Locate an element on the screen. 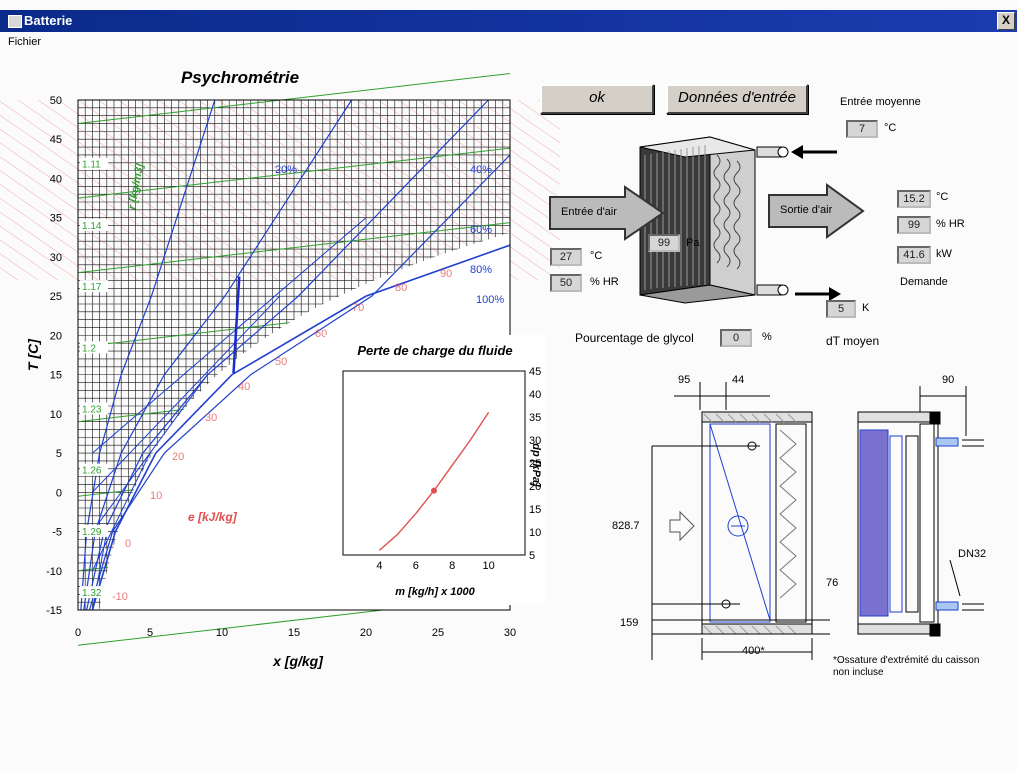  rh-label: 60% is located at coordinates (481, 230).